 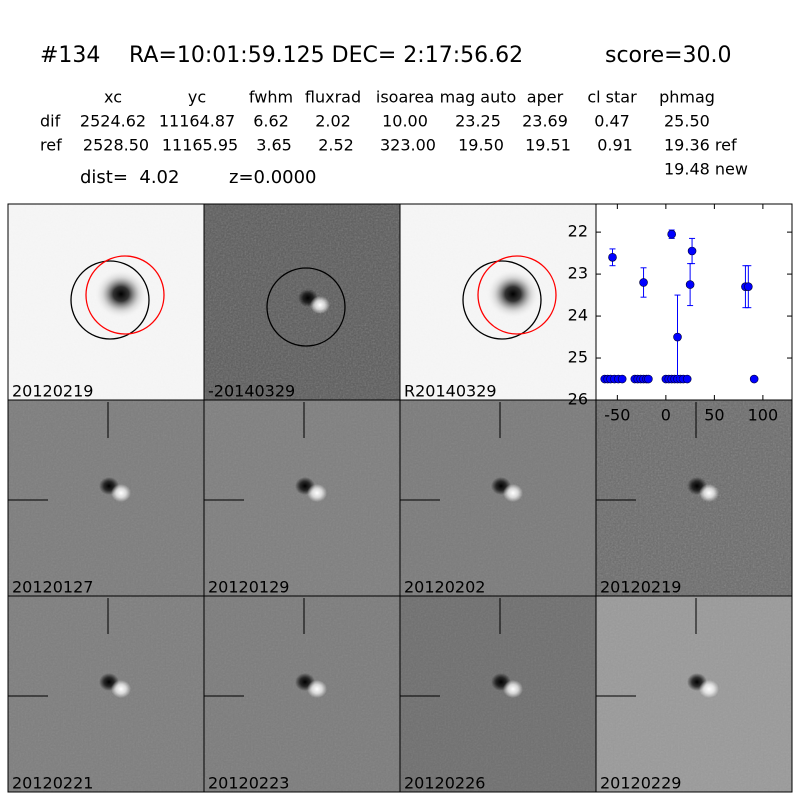 I want to click on cell: 3.65, so click(x=274, y=145).